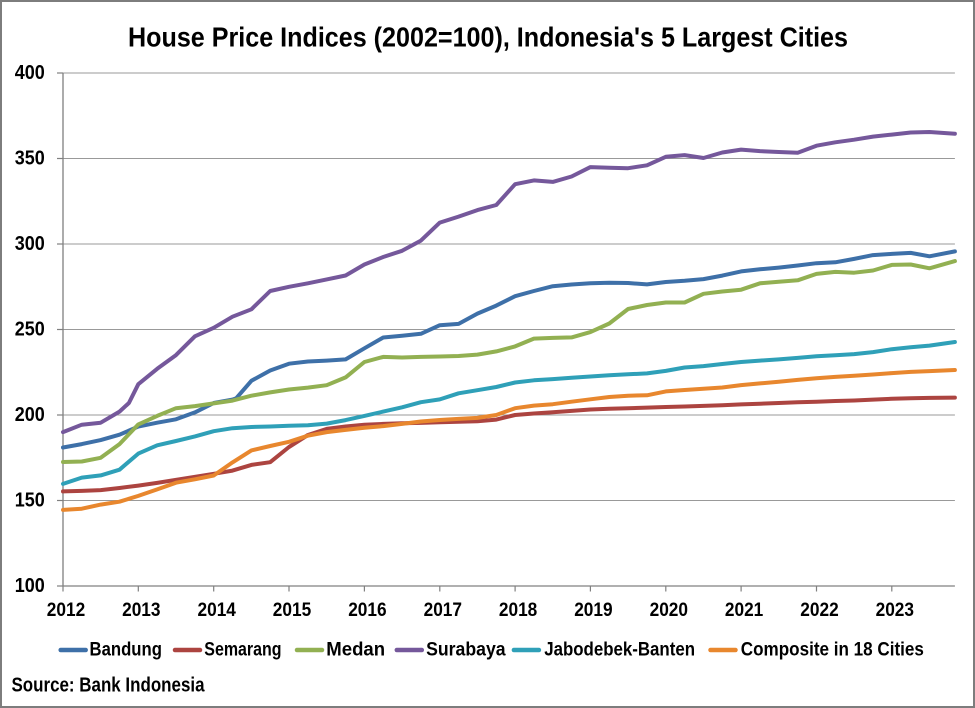 The height and width of the screenshot is (708, 975). Describe the element at coordinates (466, 650) in the screenshot. I see `svg-text: Surabaya` at that location.